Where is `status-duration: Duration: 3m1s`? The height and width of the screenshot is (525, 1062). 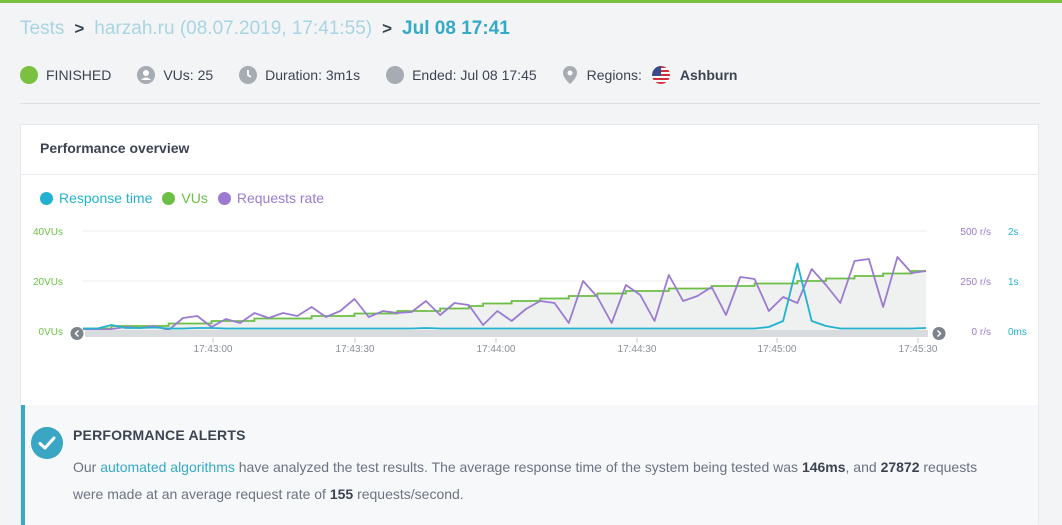 status-duration: Duration: 3m1s is located at coordinates (299, 75).